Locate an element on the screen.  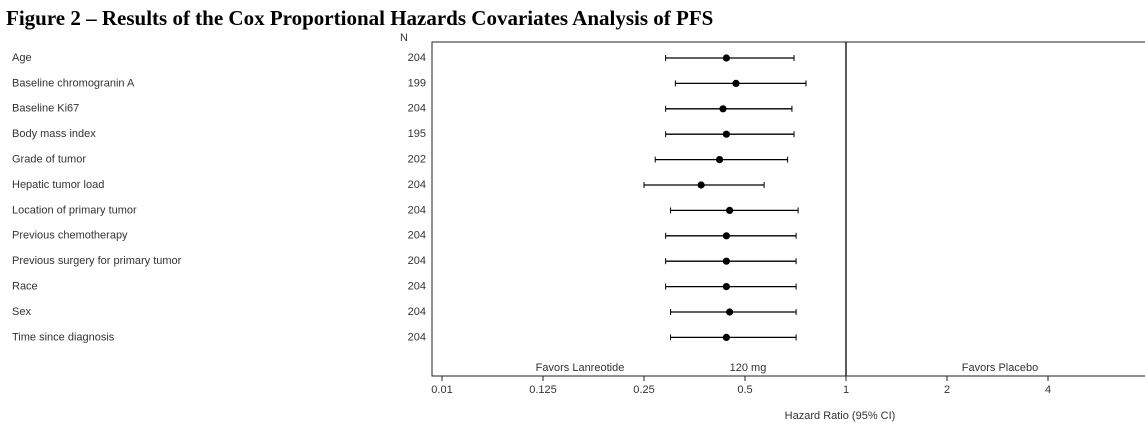
row-label: Previous surgery for primary tumor is located at coordinates (97, 261).